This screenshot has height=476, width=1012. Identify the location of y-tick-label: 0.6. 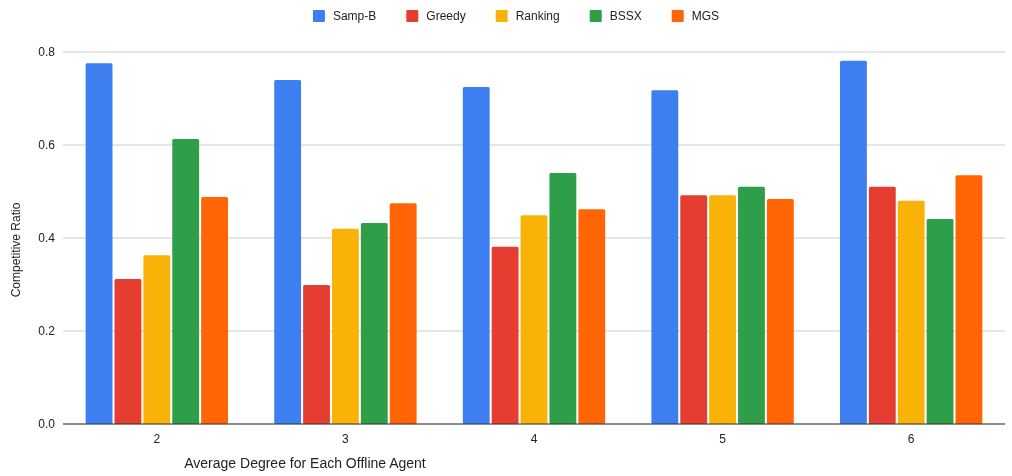
(47, 145).